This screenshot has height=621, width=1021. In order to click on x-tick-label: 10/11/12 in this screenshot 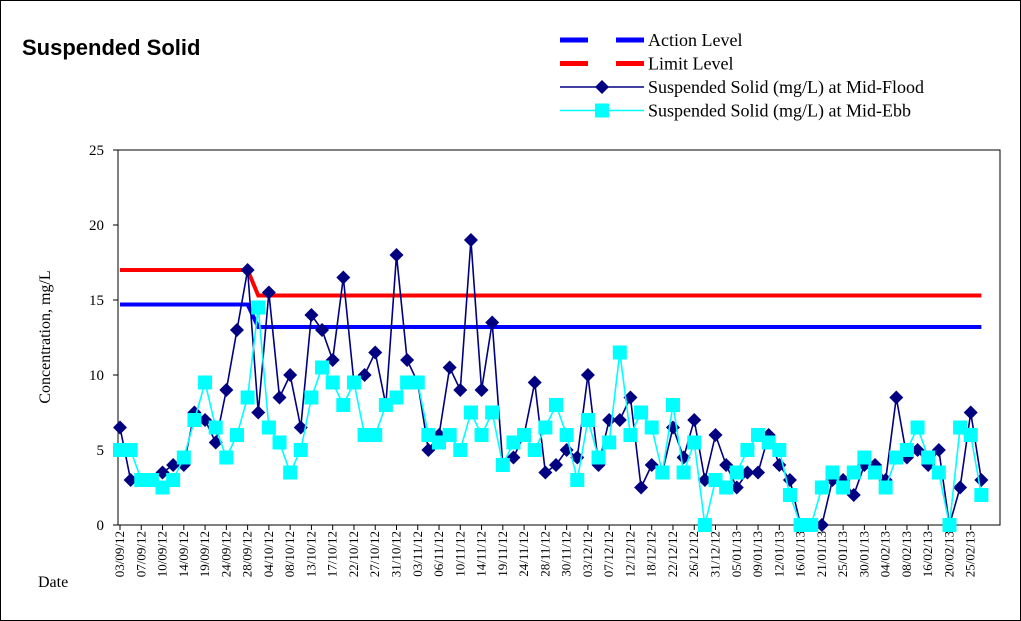, I will do `click(459, 554)`.